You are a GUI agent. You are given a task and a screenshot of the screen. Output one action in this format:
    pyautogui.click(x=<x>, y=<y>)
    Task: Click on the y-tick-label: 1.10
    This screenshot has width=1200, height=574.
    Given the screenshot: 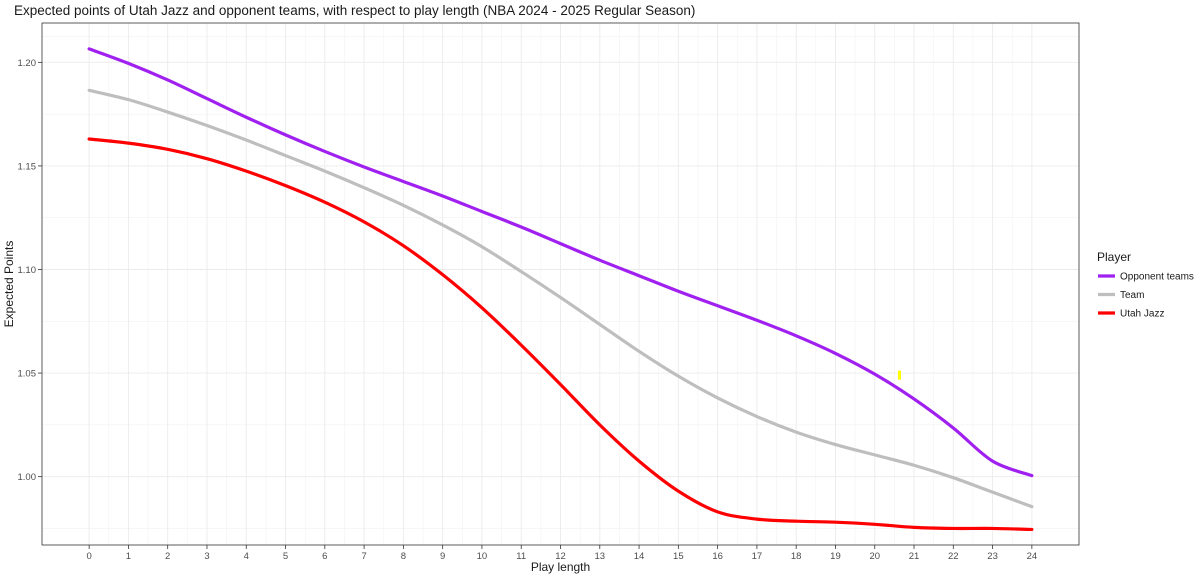 What is the action you would take?
    pyautogui.click(x=27, y=270)
    